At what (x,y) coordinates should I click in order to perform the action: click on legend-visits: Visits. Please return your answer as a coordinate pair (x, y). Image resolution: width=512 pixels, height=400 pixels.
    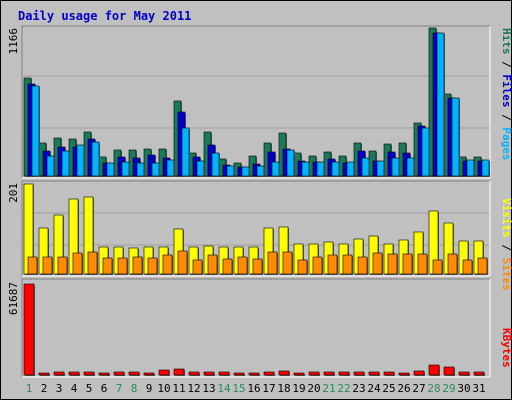
    Looking at the image, I should click on (506, 218).